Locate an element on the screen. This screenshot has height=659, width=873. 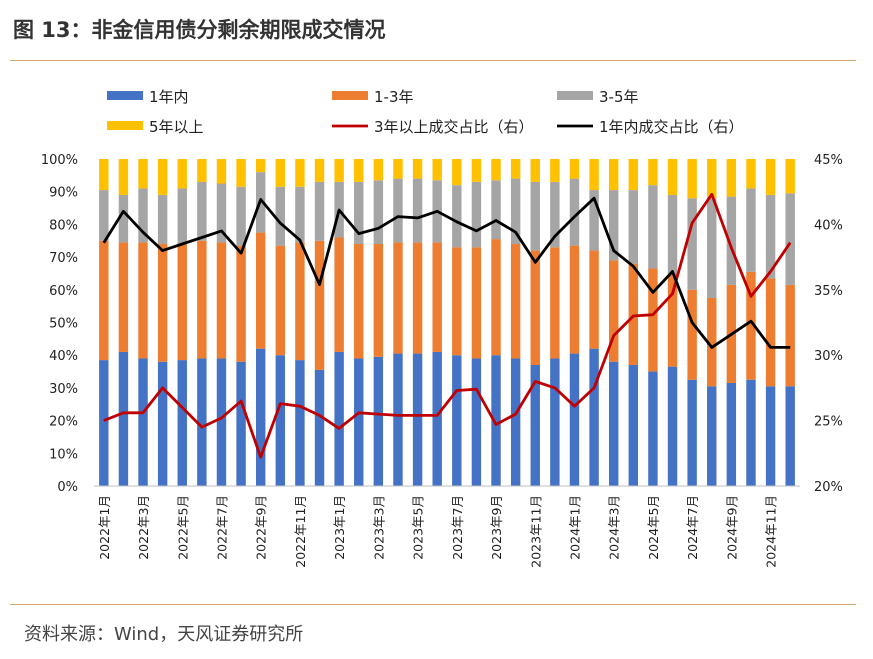
y-left-tick-label: 50% is located at coordinates (63, 324).